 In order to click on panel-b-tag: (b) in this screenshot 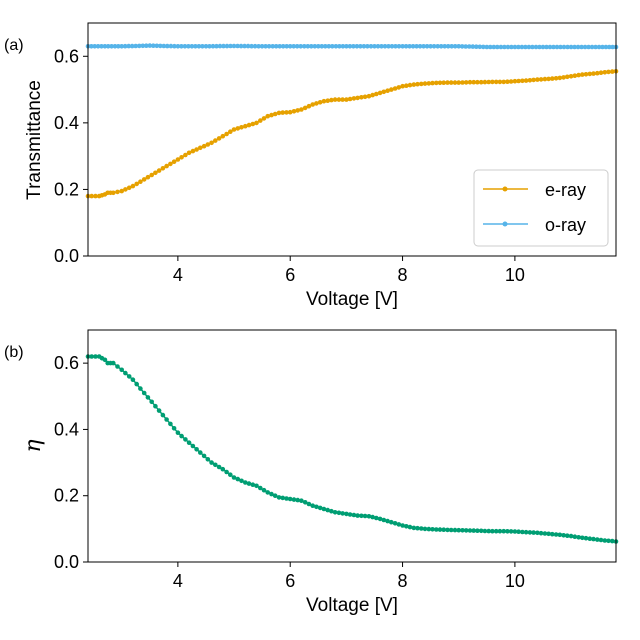, I will do `click(14, 352)`.